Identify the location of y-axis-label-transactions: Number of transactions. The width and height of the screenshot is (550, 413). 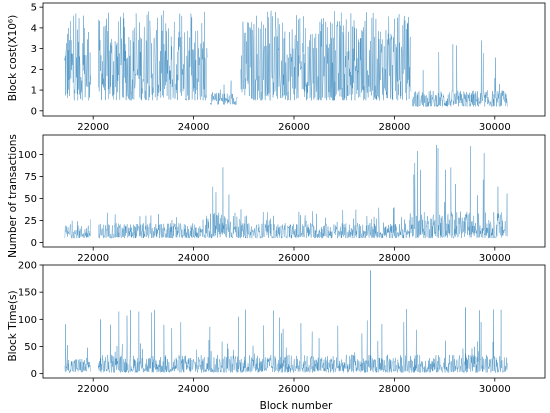
(13, 196).